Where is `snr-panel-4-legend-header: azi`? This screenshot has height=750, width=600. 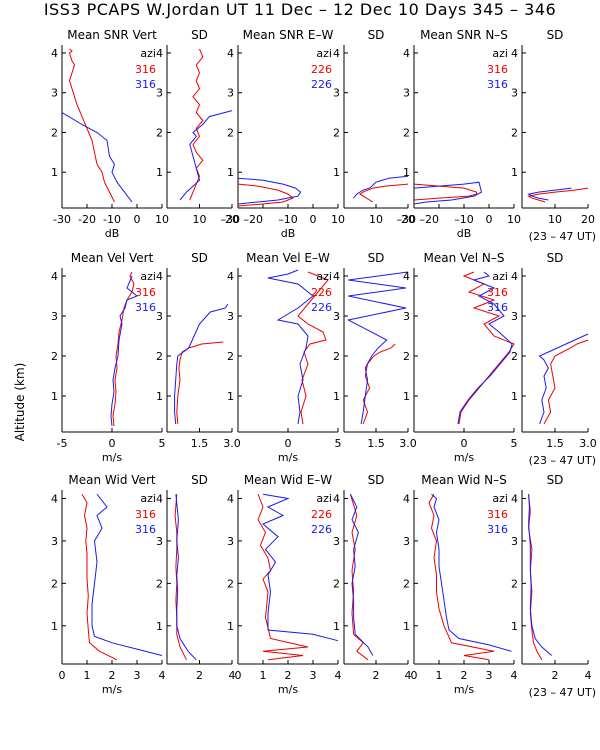 snr-panel-4-legend-header: azi is located at coordinates (500, 53).